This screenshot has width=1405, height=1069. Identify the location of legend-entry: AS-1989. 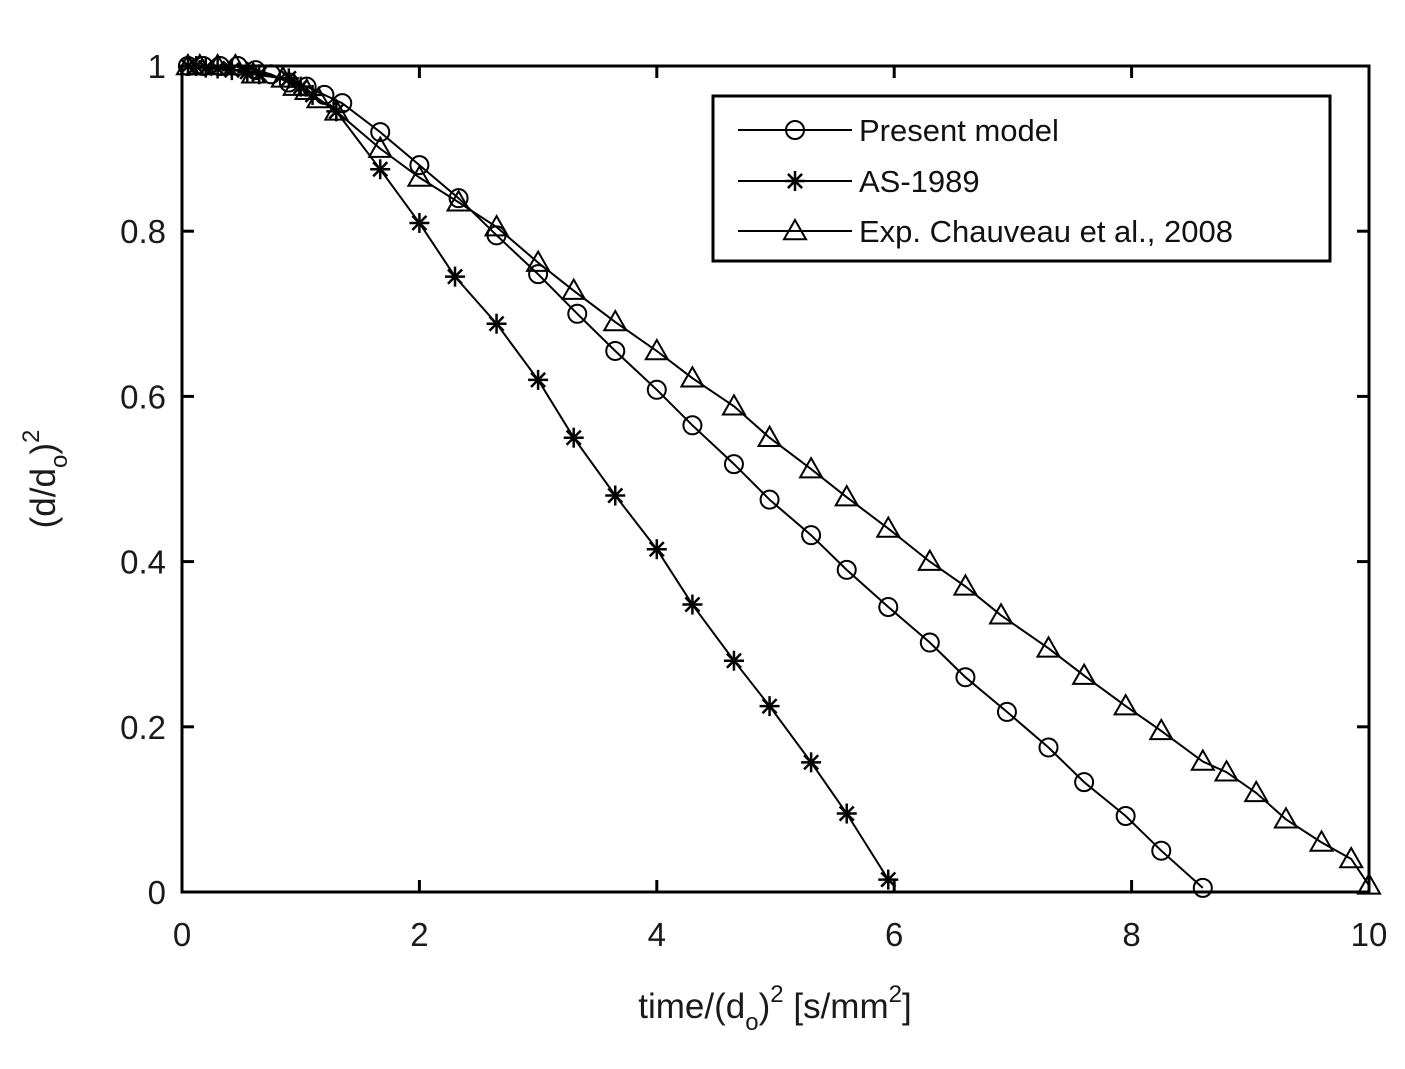
(859, 181).